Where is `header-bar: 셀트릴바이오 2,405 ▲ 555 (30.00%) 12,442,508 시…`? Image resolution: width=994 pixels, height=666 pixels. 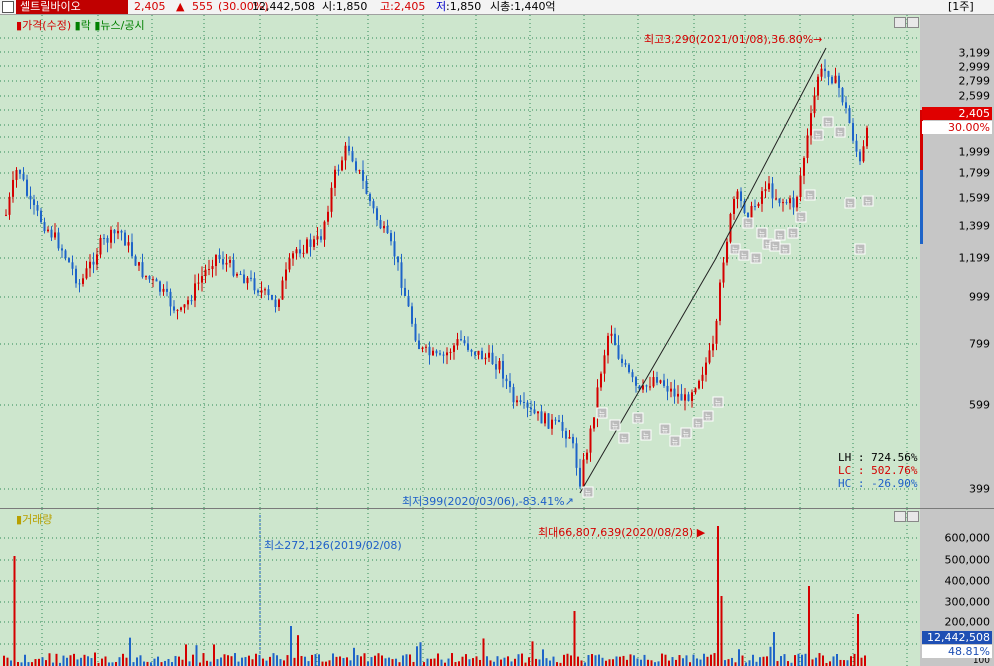 header-bar: 셀트릴바이오 2,405 ▲ 555 (30.00%) 12,442,508 시… is located at coordinates (497, 7).